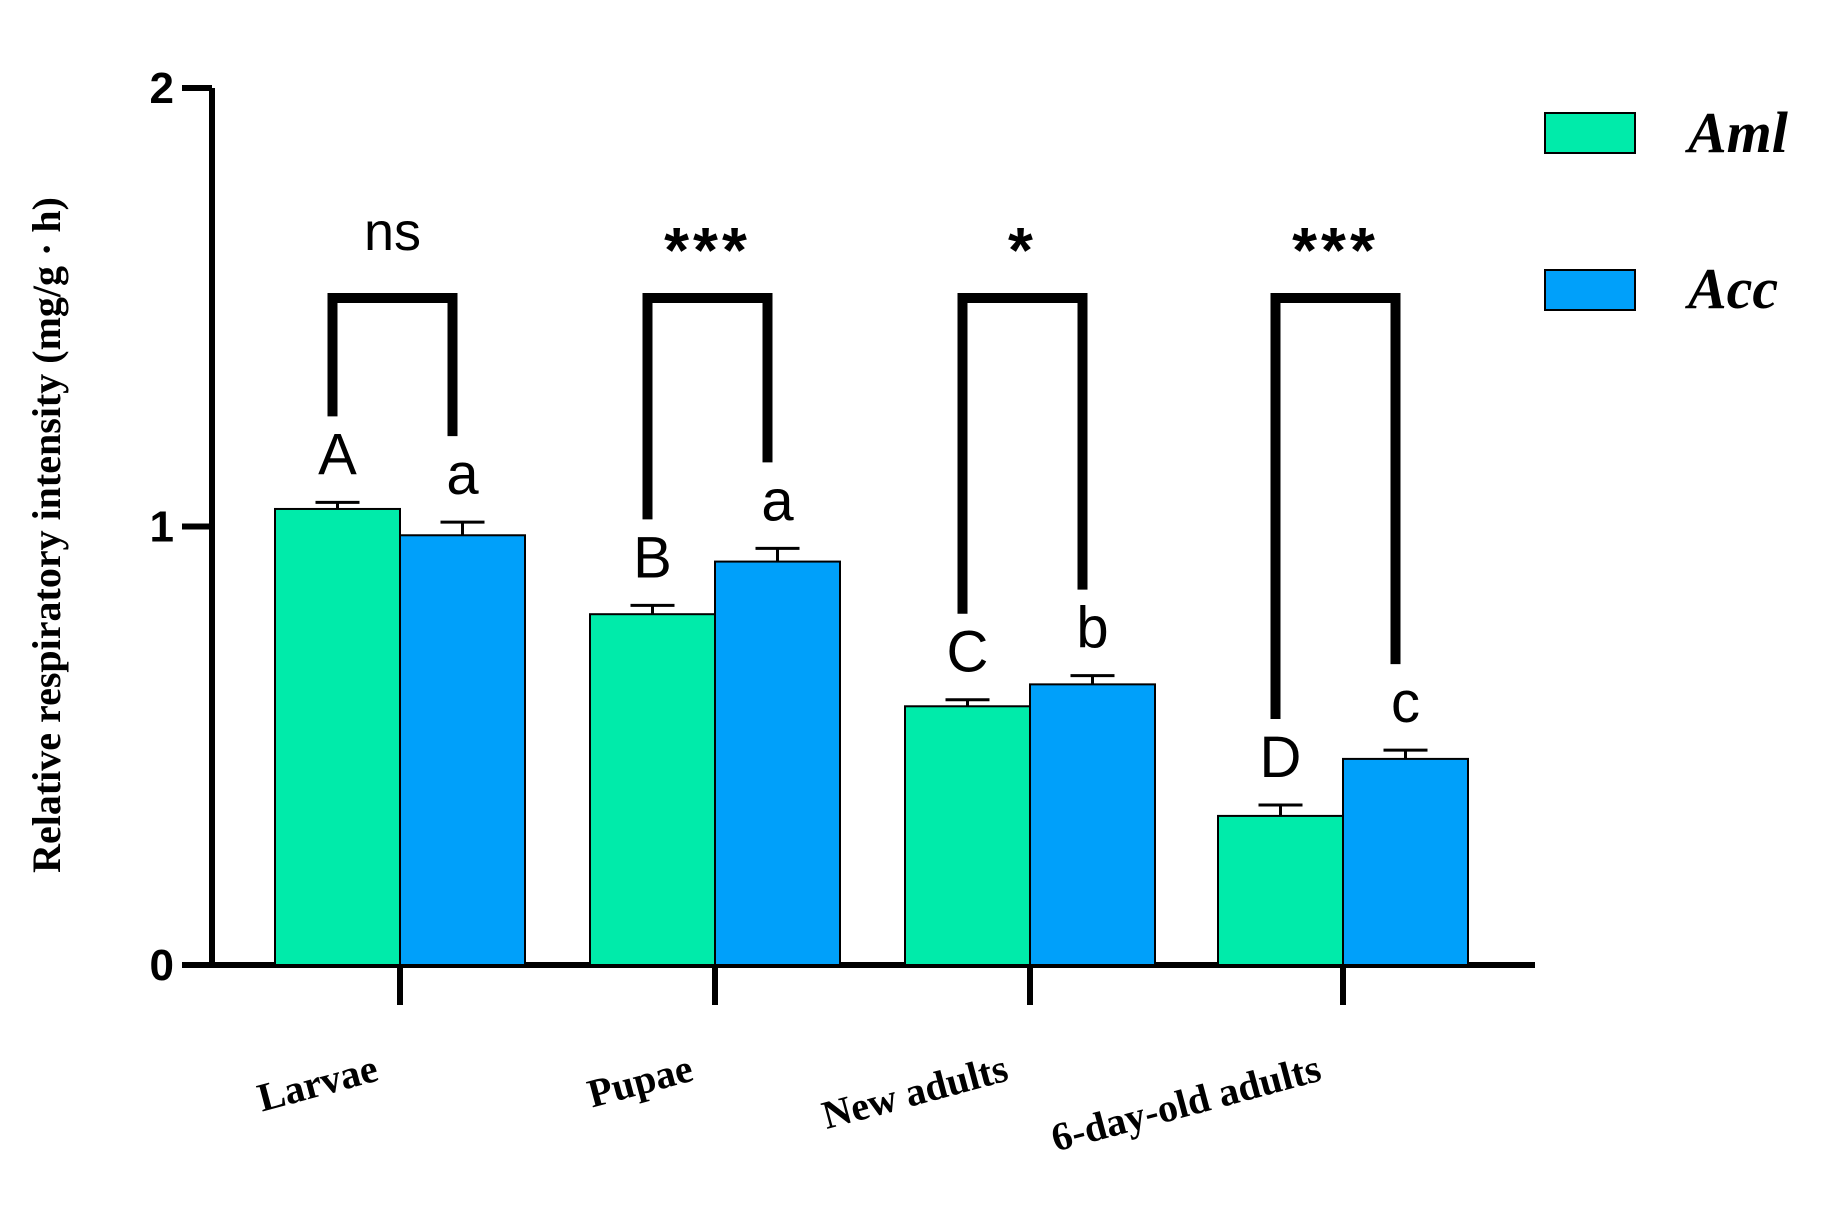 Image resolution: width=1830 pixels, height=1210 pixels. Describe the element at coordinates (1590, 133) in the screenshot. I see `legend-swatch-aml` at that location.